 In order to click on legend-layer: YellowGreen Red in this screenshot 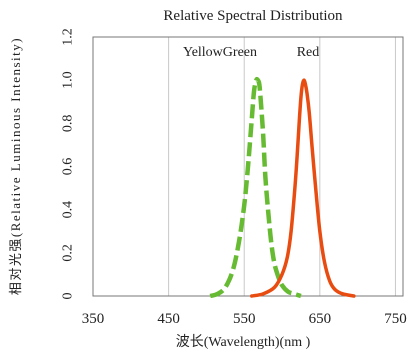, I will do `click(251, 52)`.